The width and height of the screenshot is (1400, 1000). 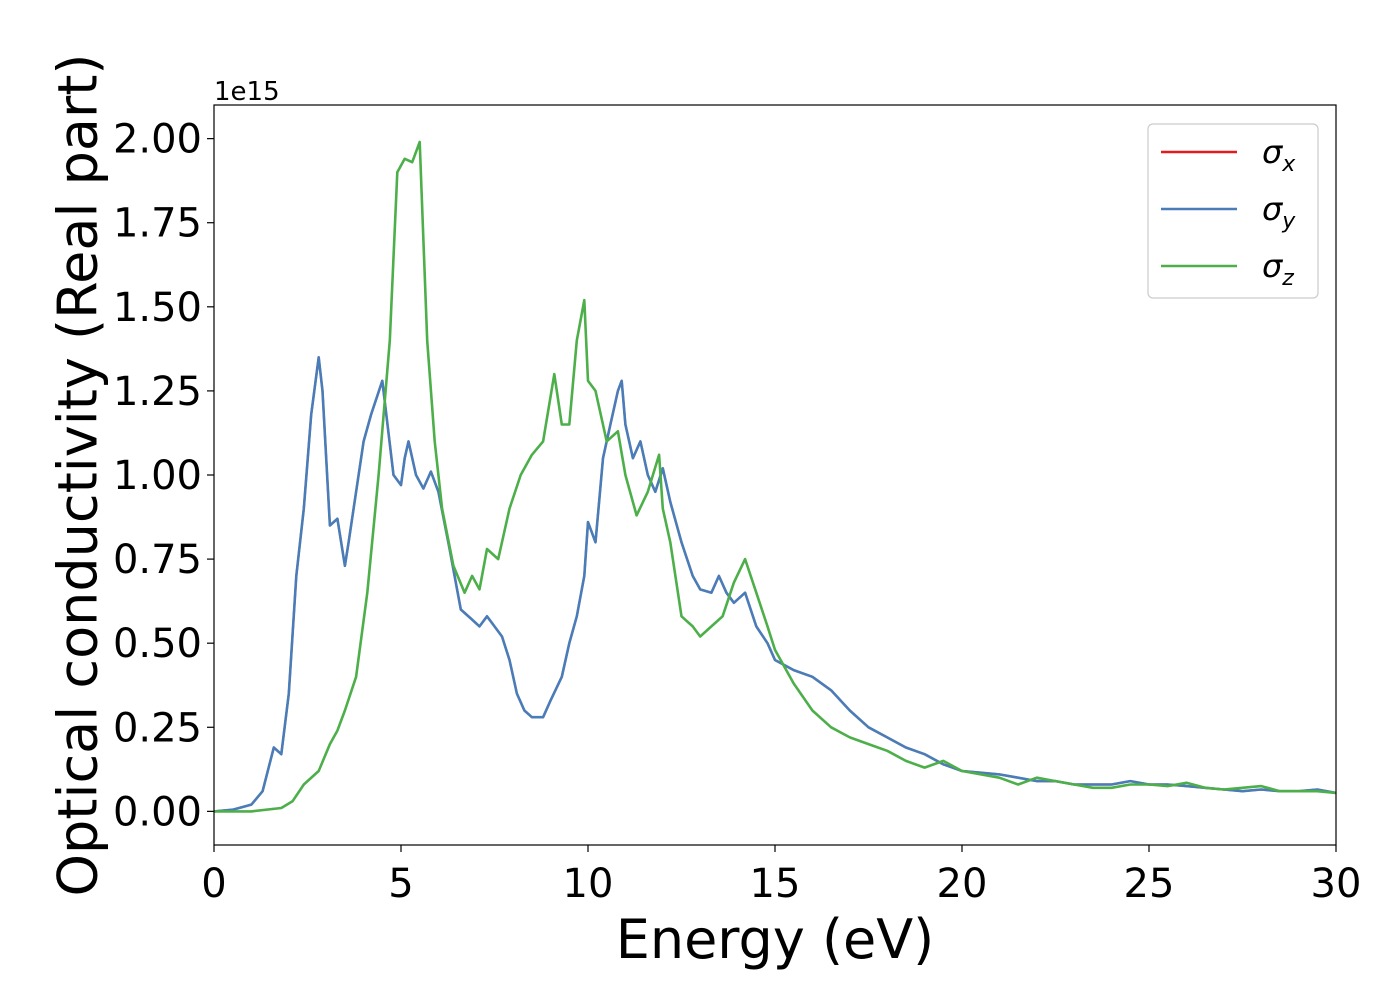 I want to click on legend-label-sub: z, so click(x=1287, y=278).